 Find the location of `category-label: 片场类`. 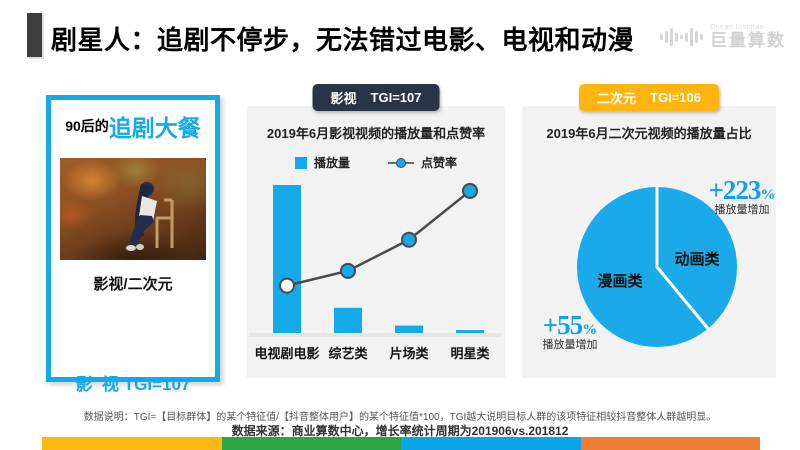

category-label: 片场类 is located at coordinates (409, 353).